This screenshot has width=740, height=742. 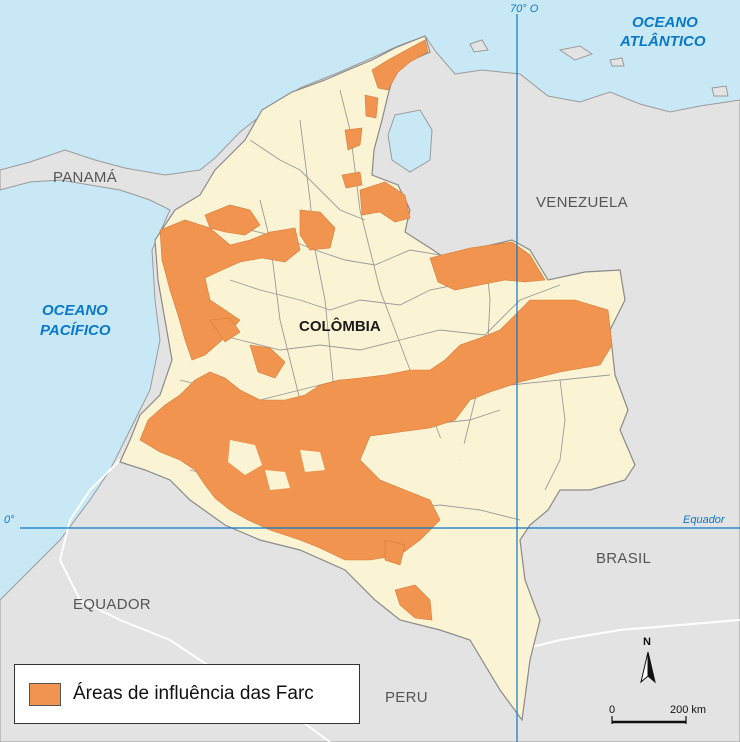 I want to click on legend: Áreas de influência das Farc, so click(x=187, y=694).